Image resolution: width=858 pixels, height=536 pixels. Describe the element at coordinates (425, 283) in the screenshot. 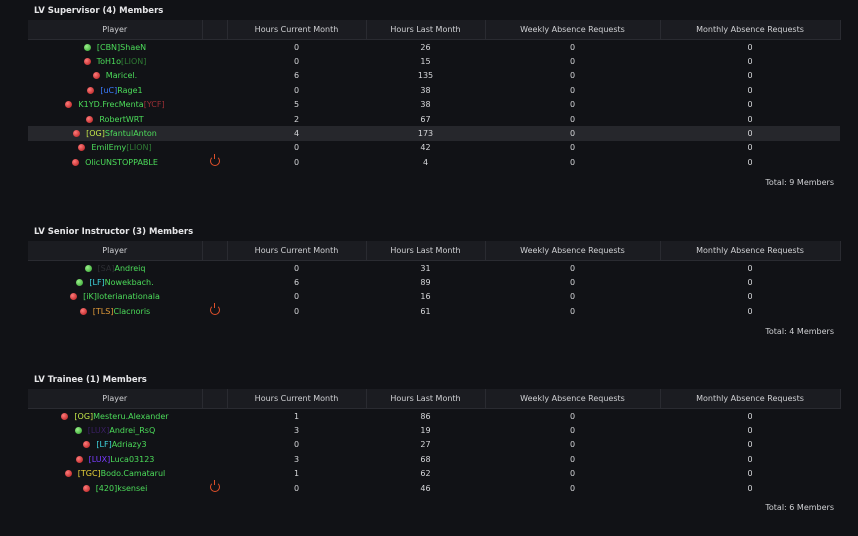

I see `stat-cell: 89` at that location.